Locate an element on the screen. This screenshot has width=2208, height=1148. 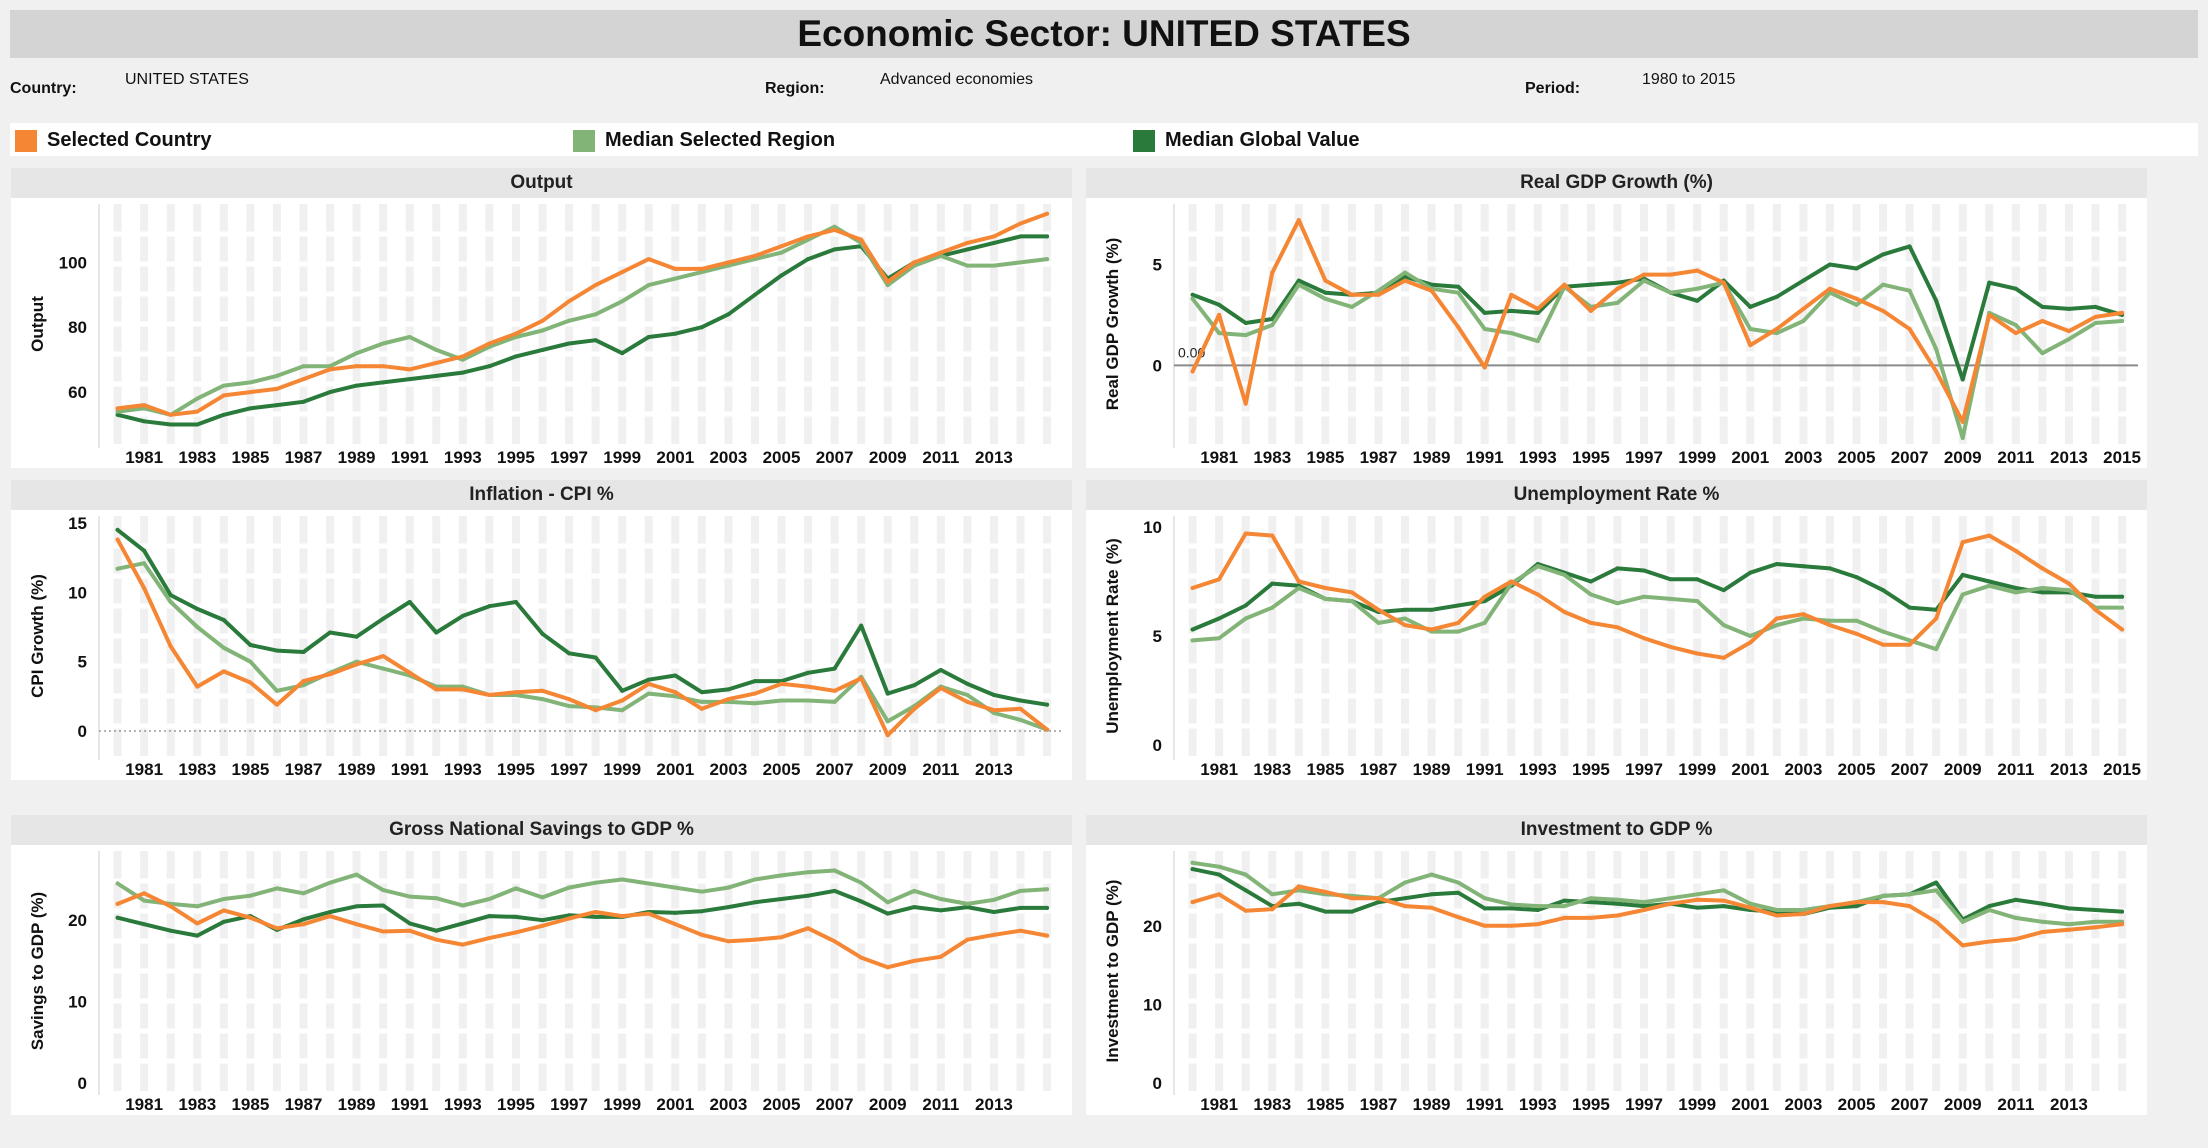
x-tick-label: 2001 is located at coordinates (1750, 1104).